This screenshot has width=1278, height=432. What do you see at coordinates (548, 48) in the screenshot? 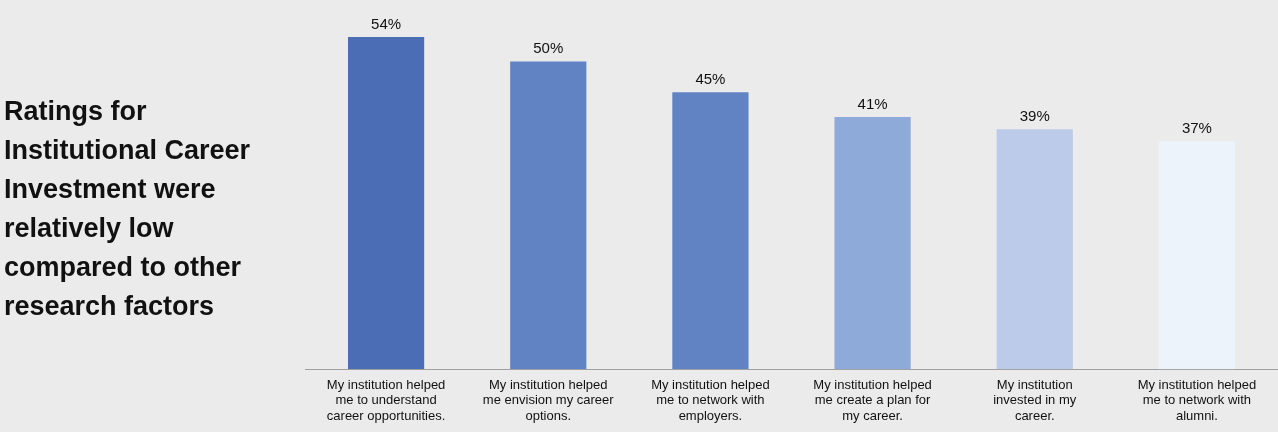
I see `data-label: 50%` at bounding box center [548, 48].